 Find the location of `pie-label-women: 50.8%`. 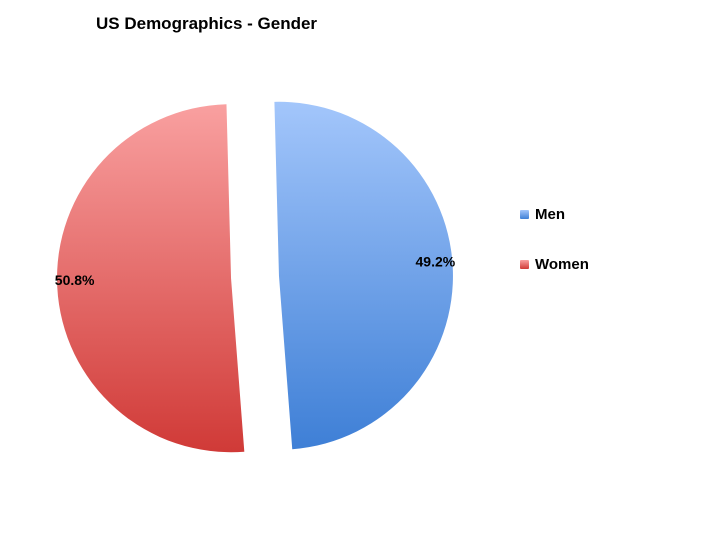

pie-label-women: 50.8% is located at coordinates (75, 280).